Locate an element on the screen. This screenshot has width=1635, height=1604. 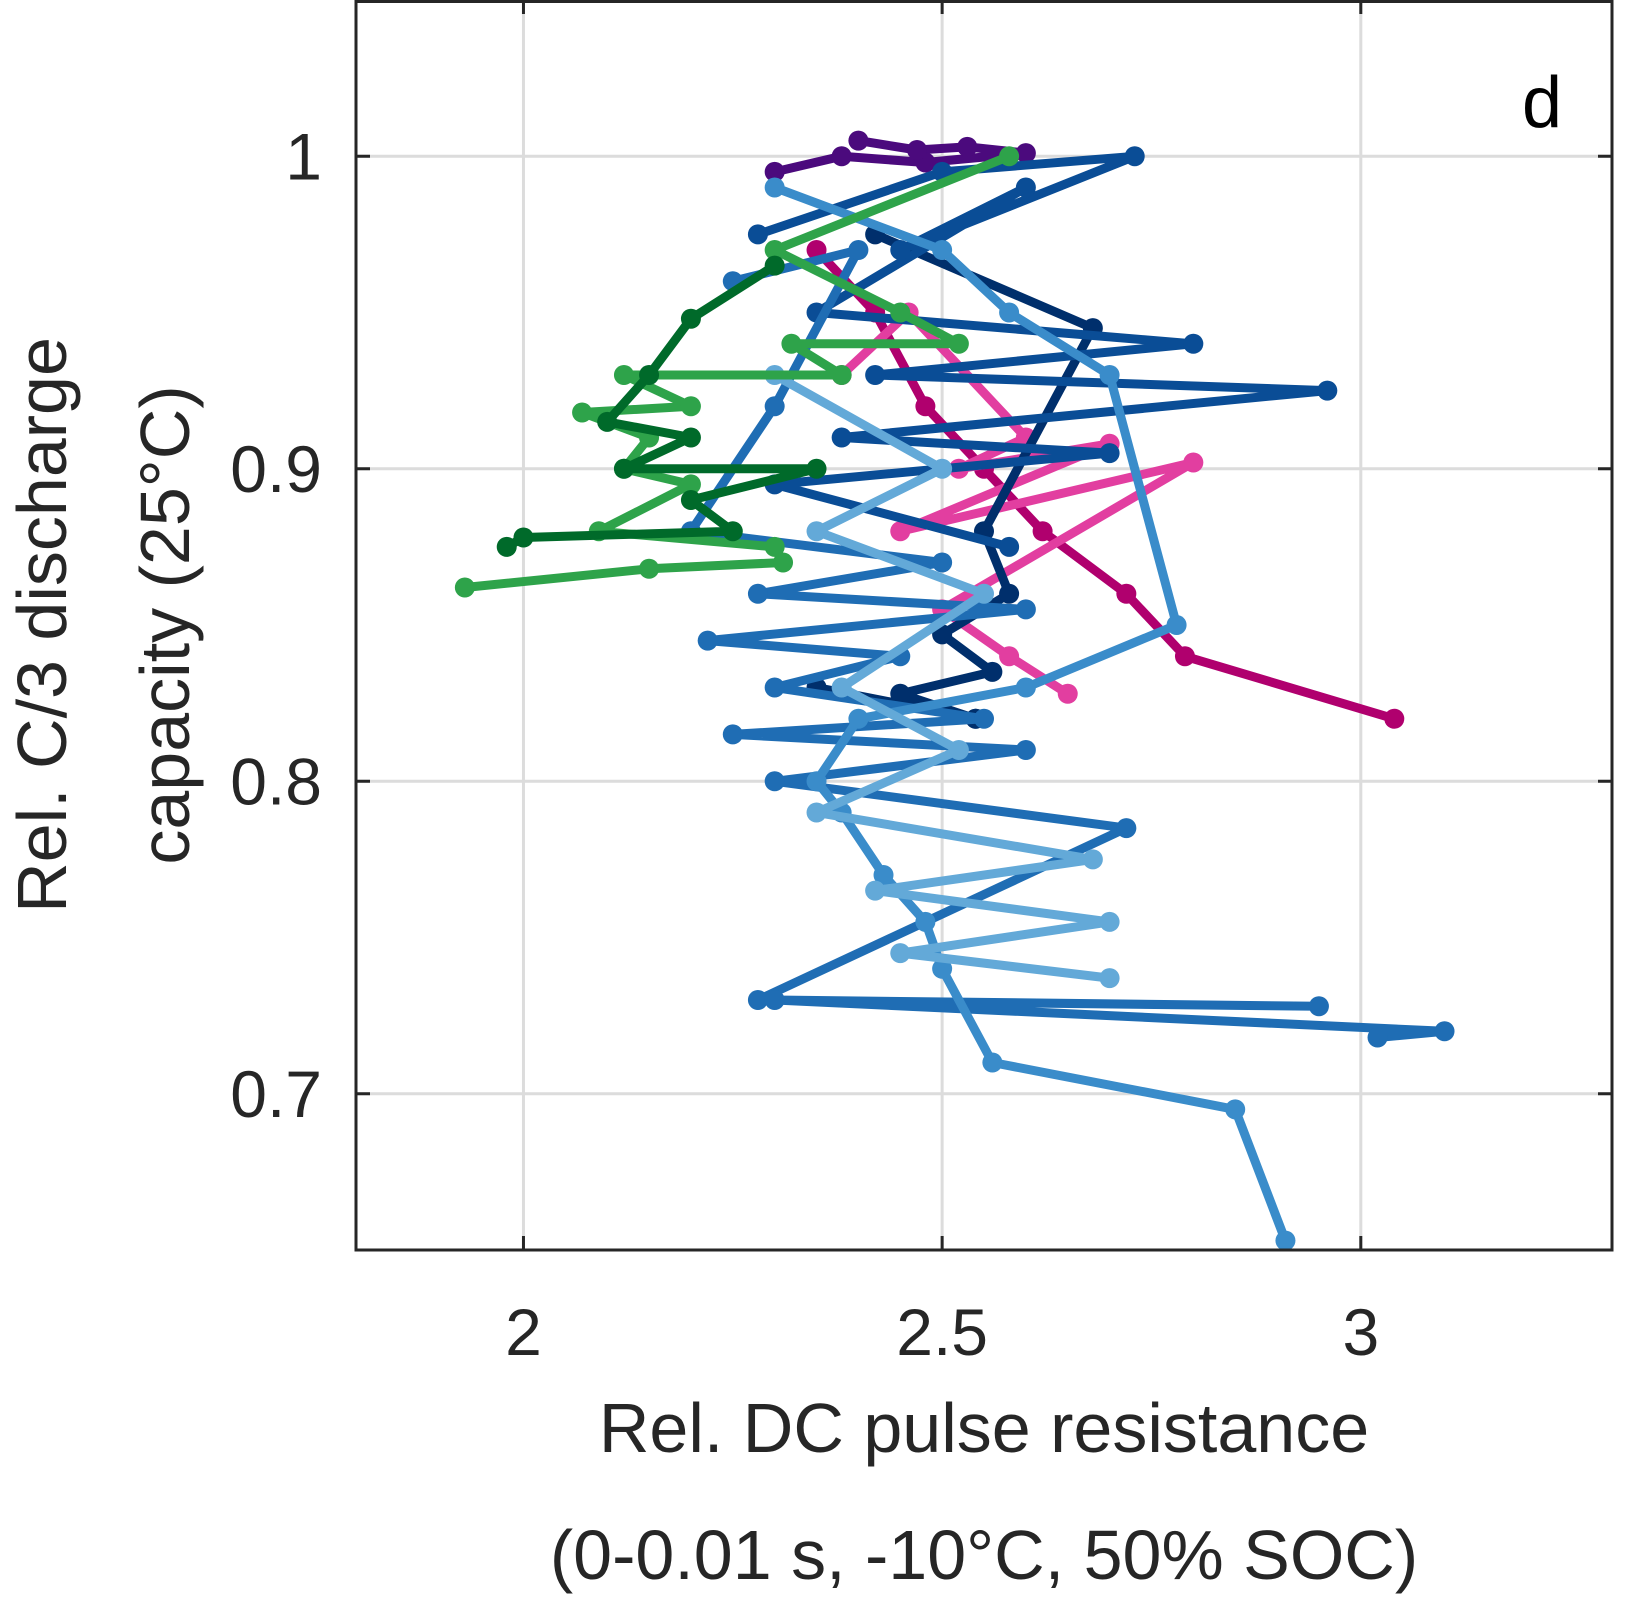
y-axis-label-line-2: capacity (25°C) is located at coordinates (165, 624).